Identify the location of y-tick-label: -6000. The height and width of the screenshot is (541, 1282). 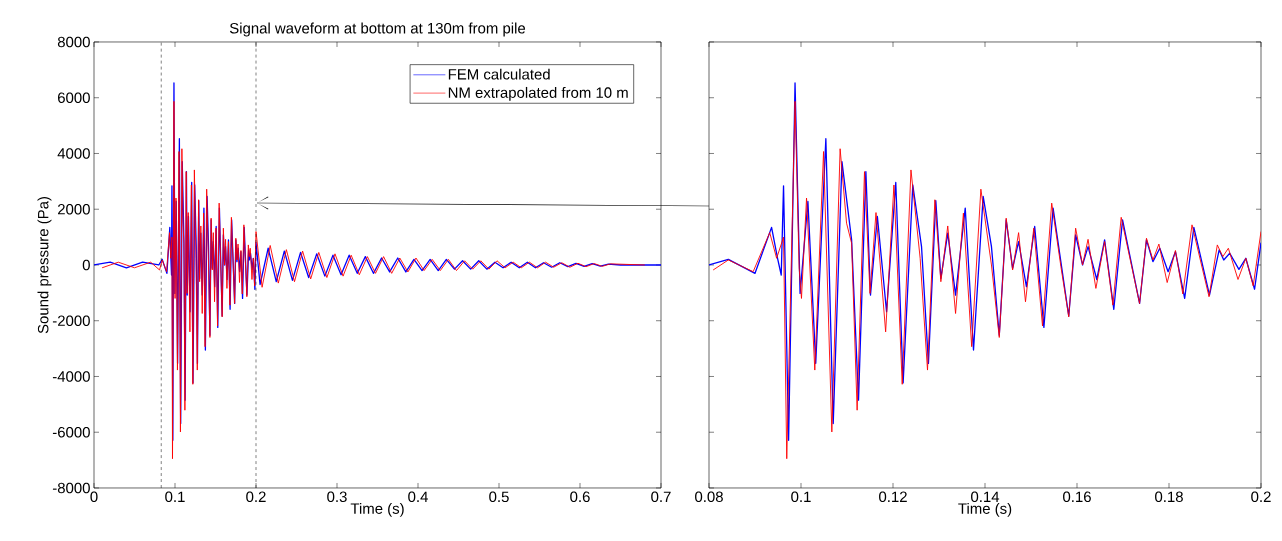
(71, 432).